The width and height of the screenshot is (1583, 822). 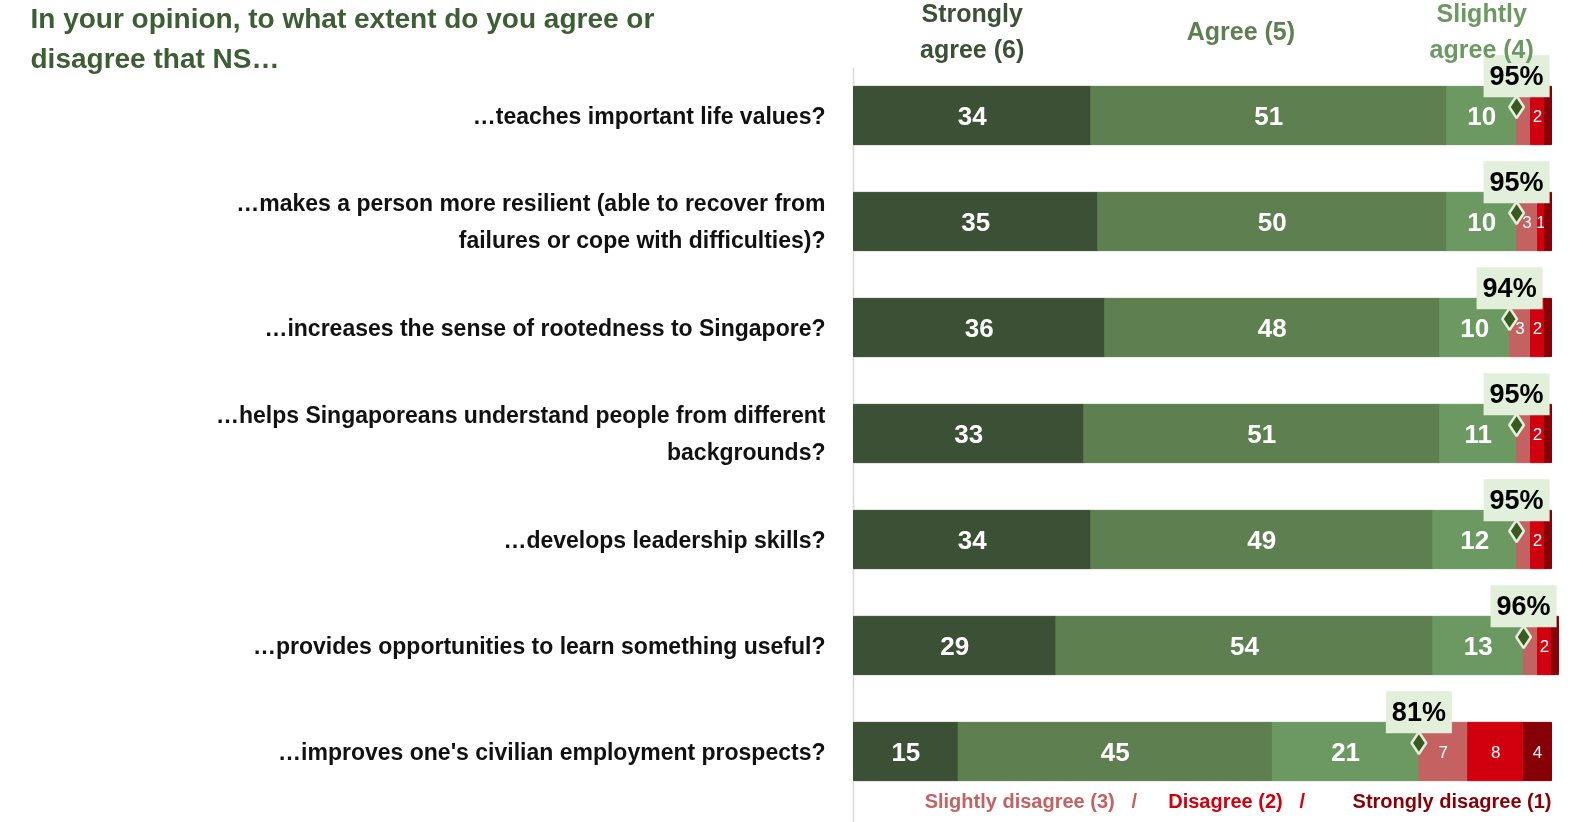 I want to click on data-label: 45, so click(x=1115, y=751).